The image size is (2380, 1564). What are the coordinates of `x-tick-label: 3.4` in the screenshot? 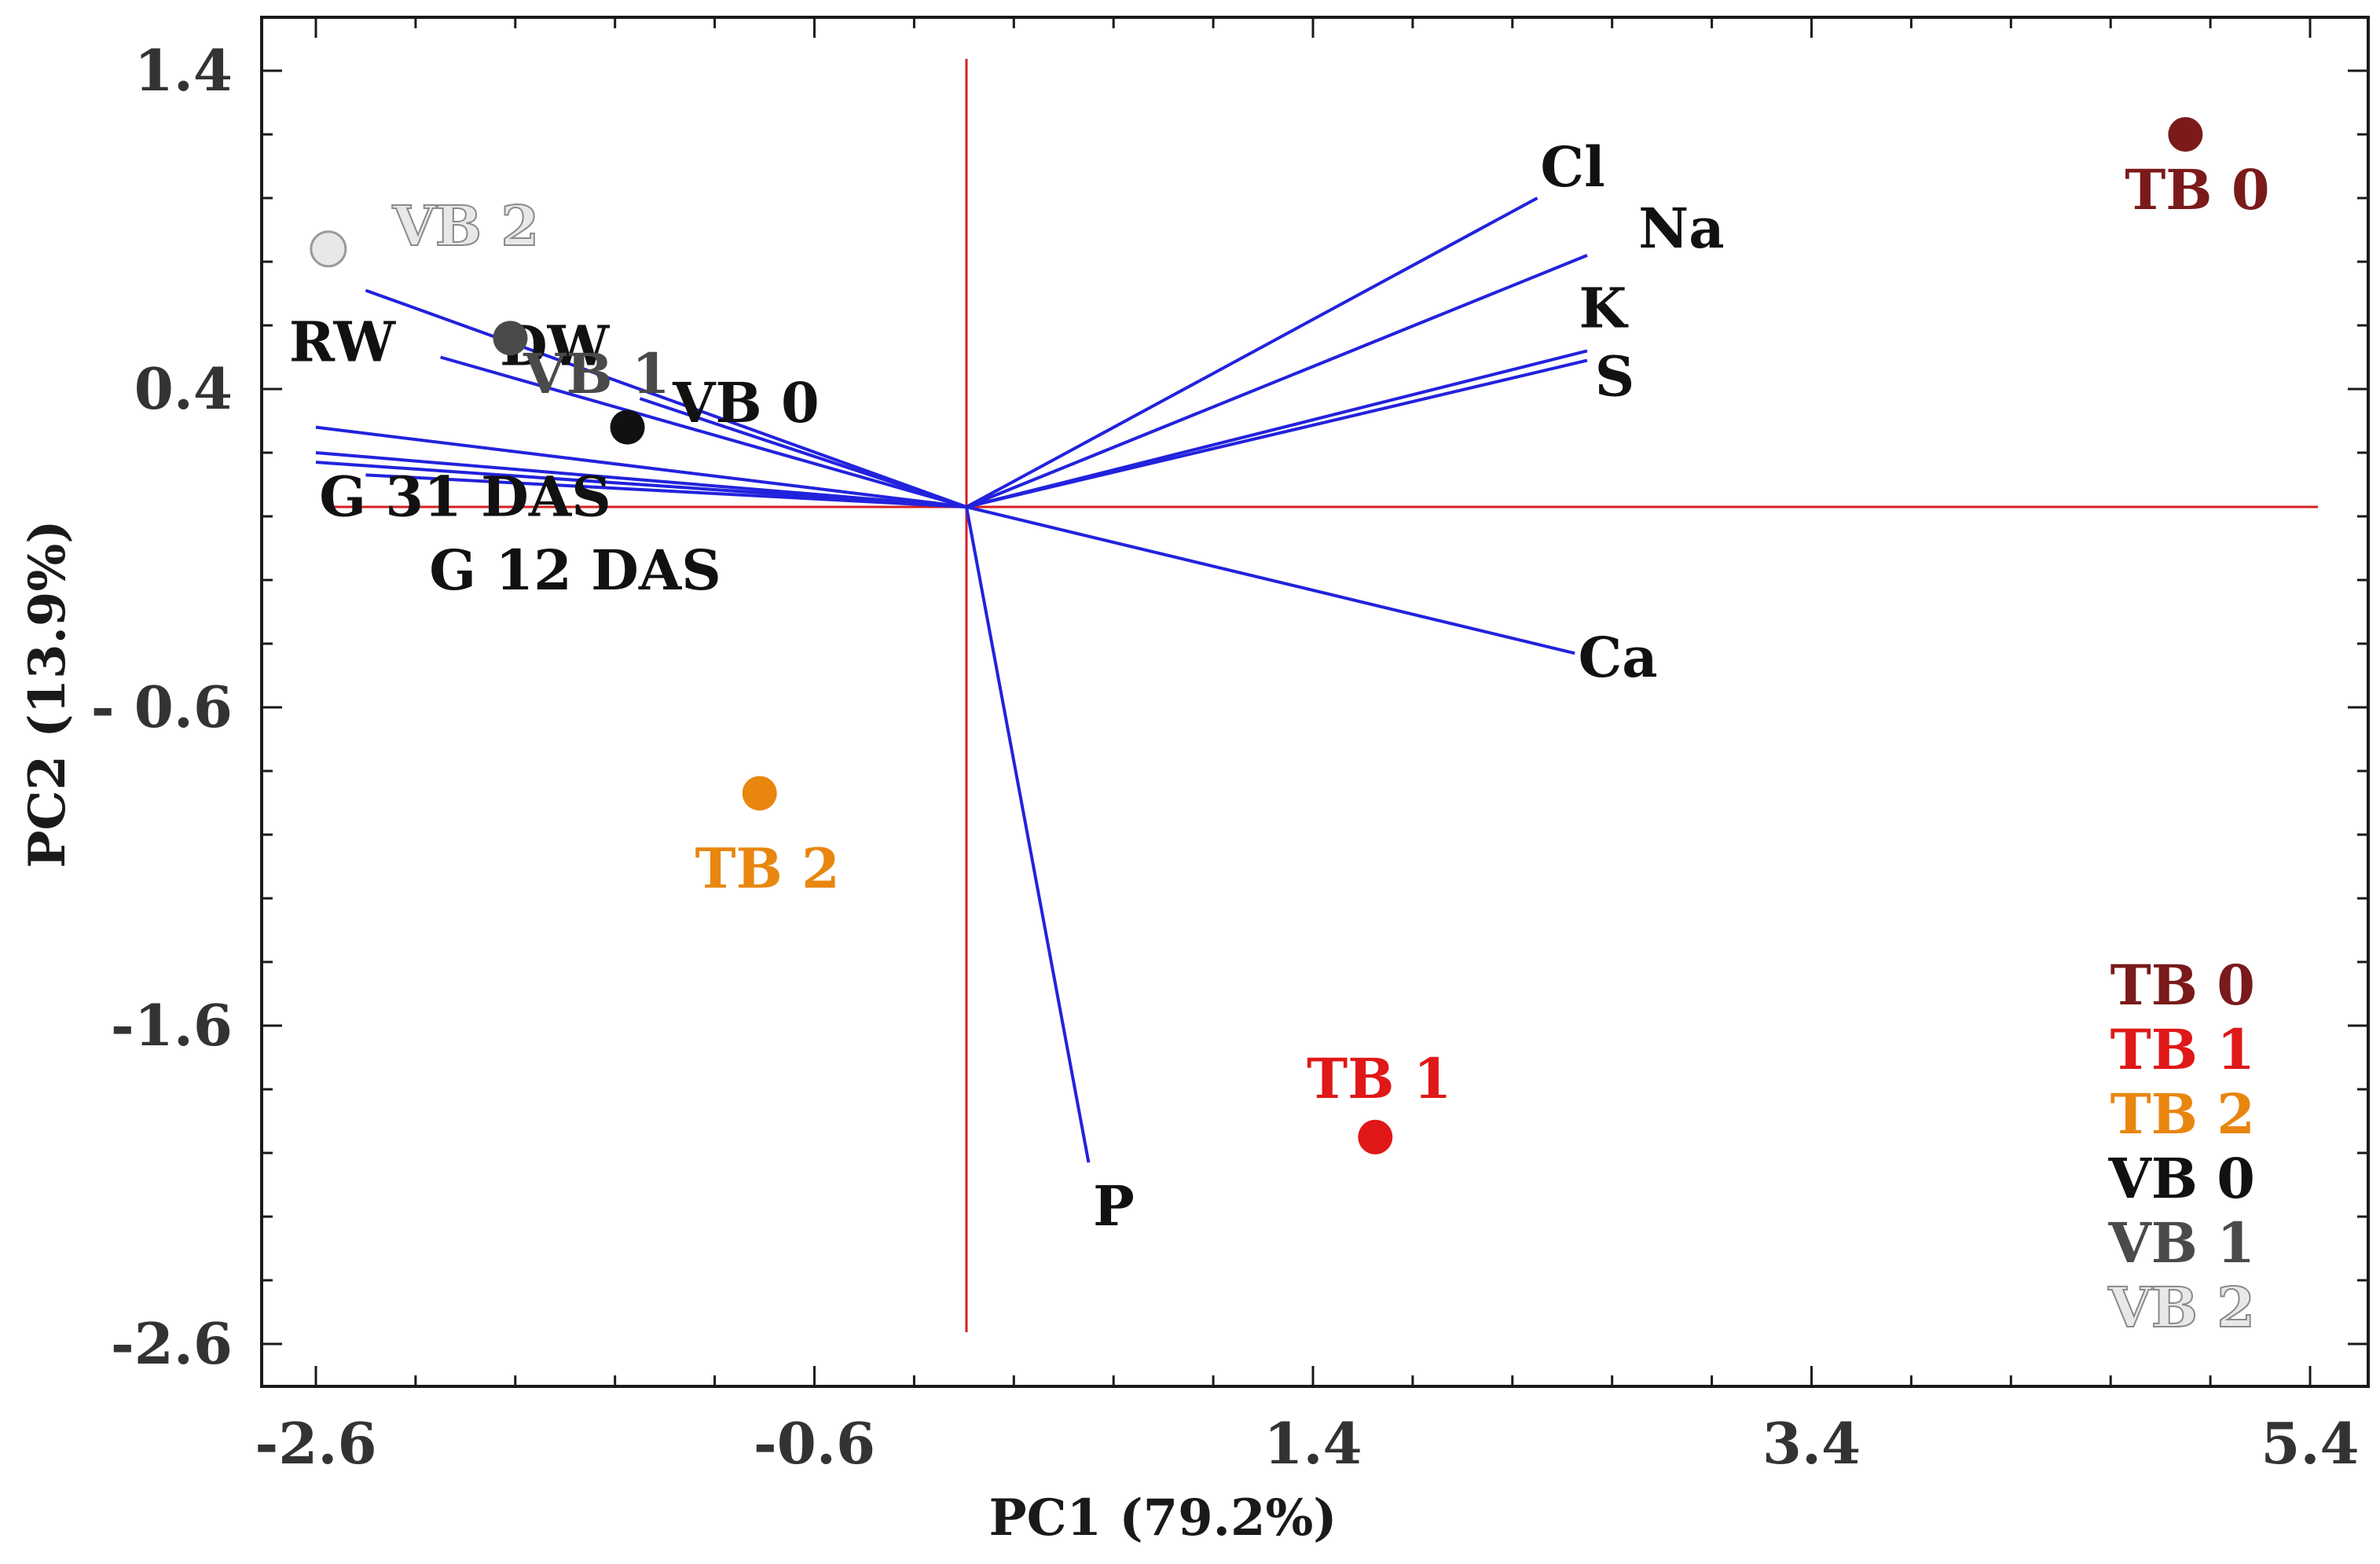 It's located at (1811, 1443).